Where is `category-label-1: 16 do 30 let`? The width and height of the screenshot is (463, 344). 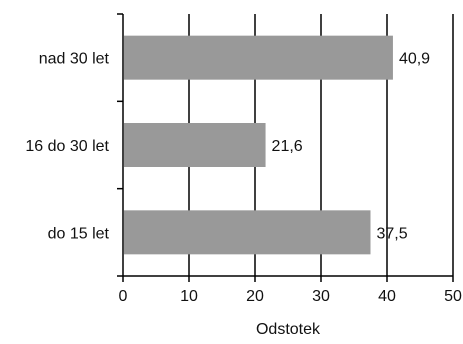 category-label-1: 16 do 30 let is located at coordinates (67, 146).